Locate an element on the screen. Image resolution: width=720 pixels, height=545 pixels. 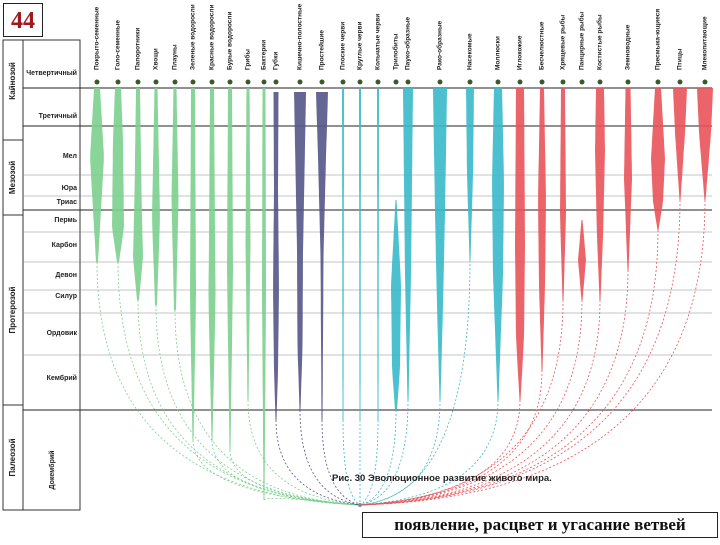
group-label-amphibians: Земноводные is located at coordinates (628, 47).